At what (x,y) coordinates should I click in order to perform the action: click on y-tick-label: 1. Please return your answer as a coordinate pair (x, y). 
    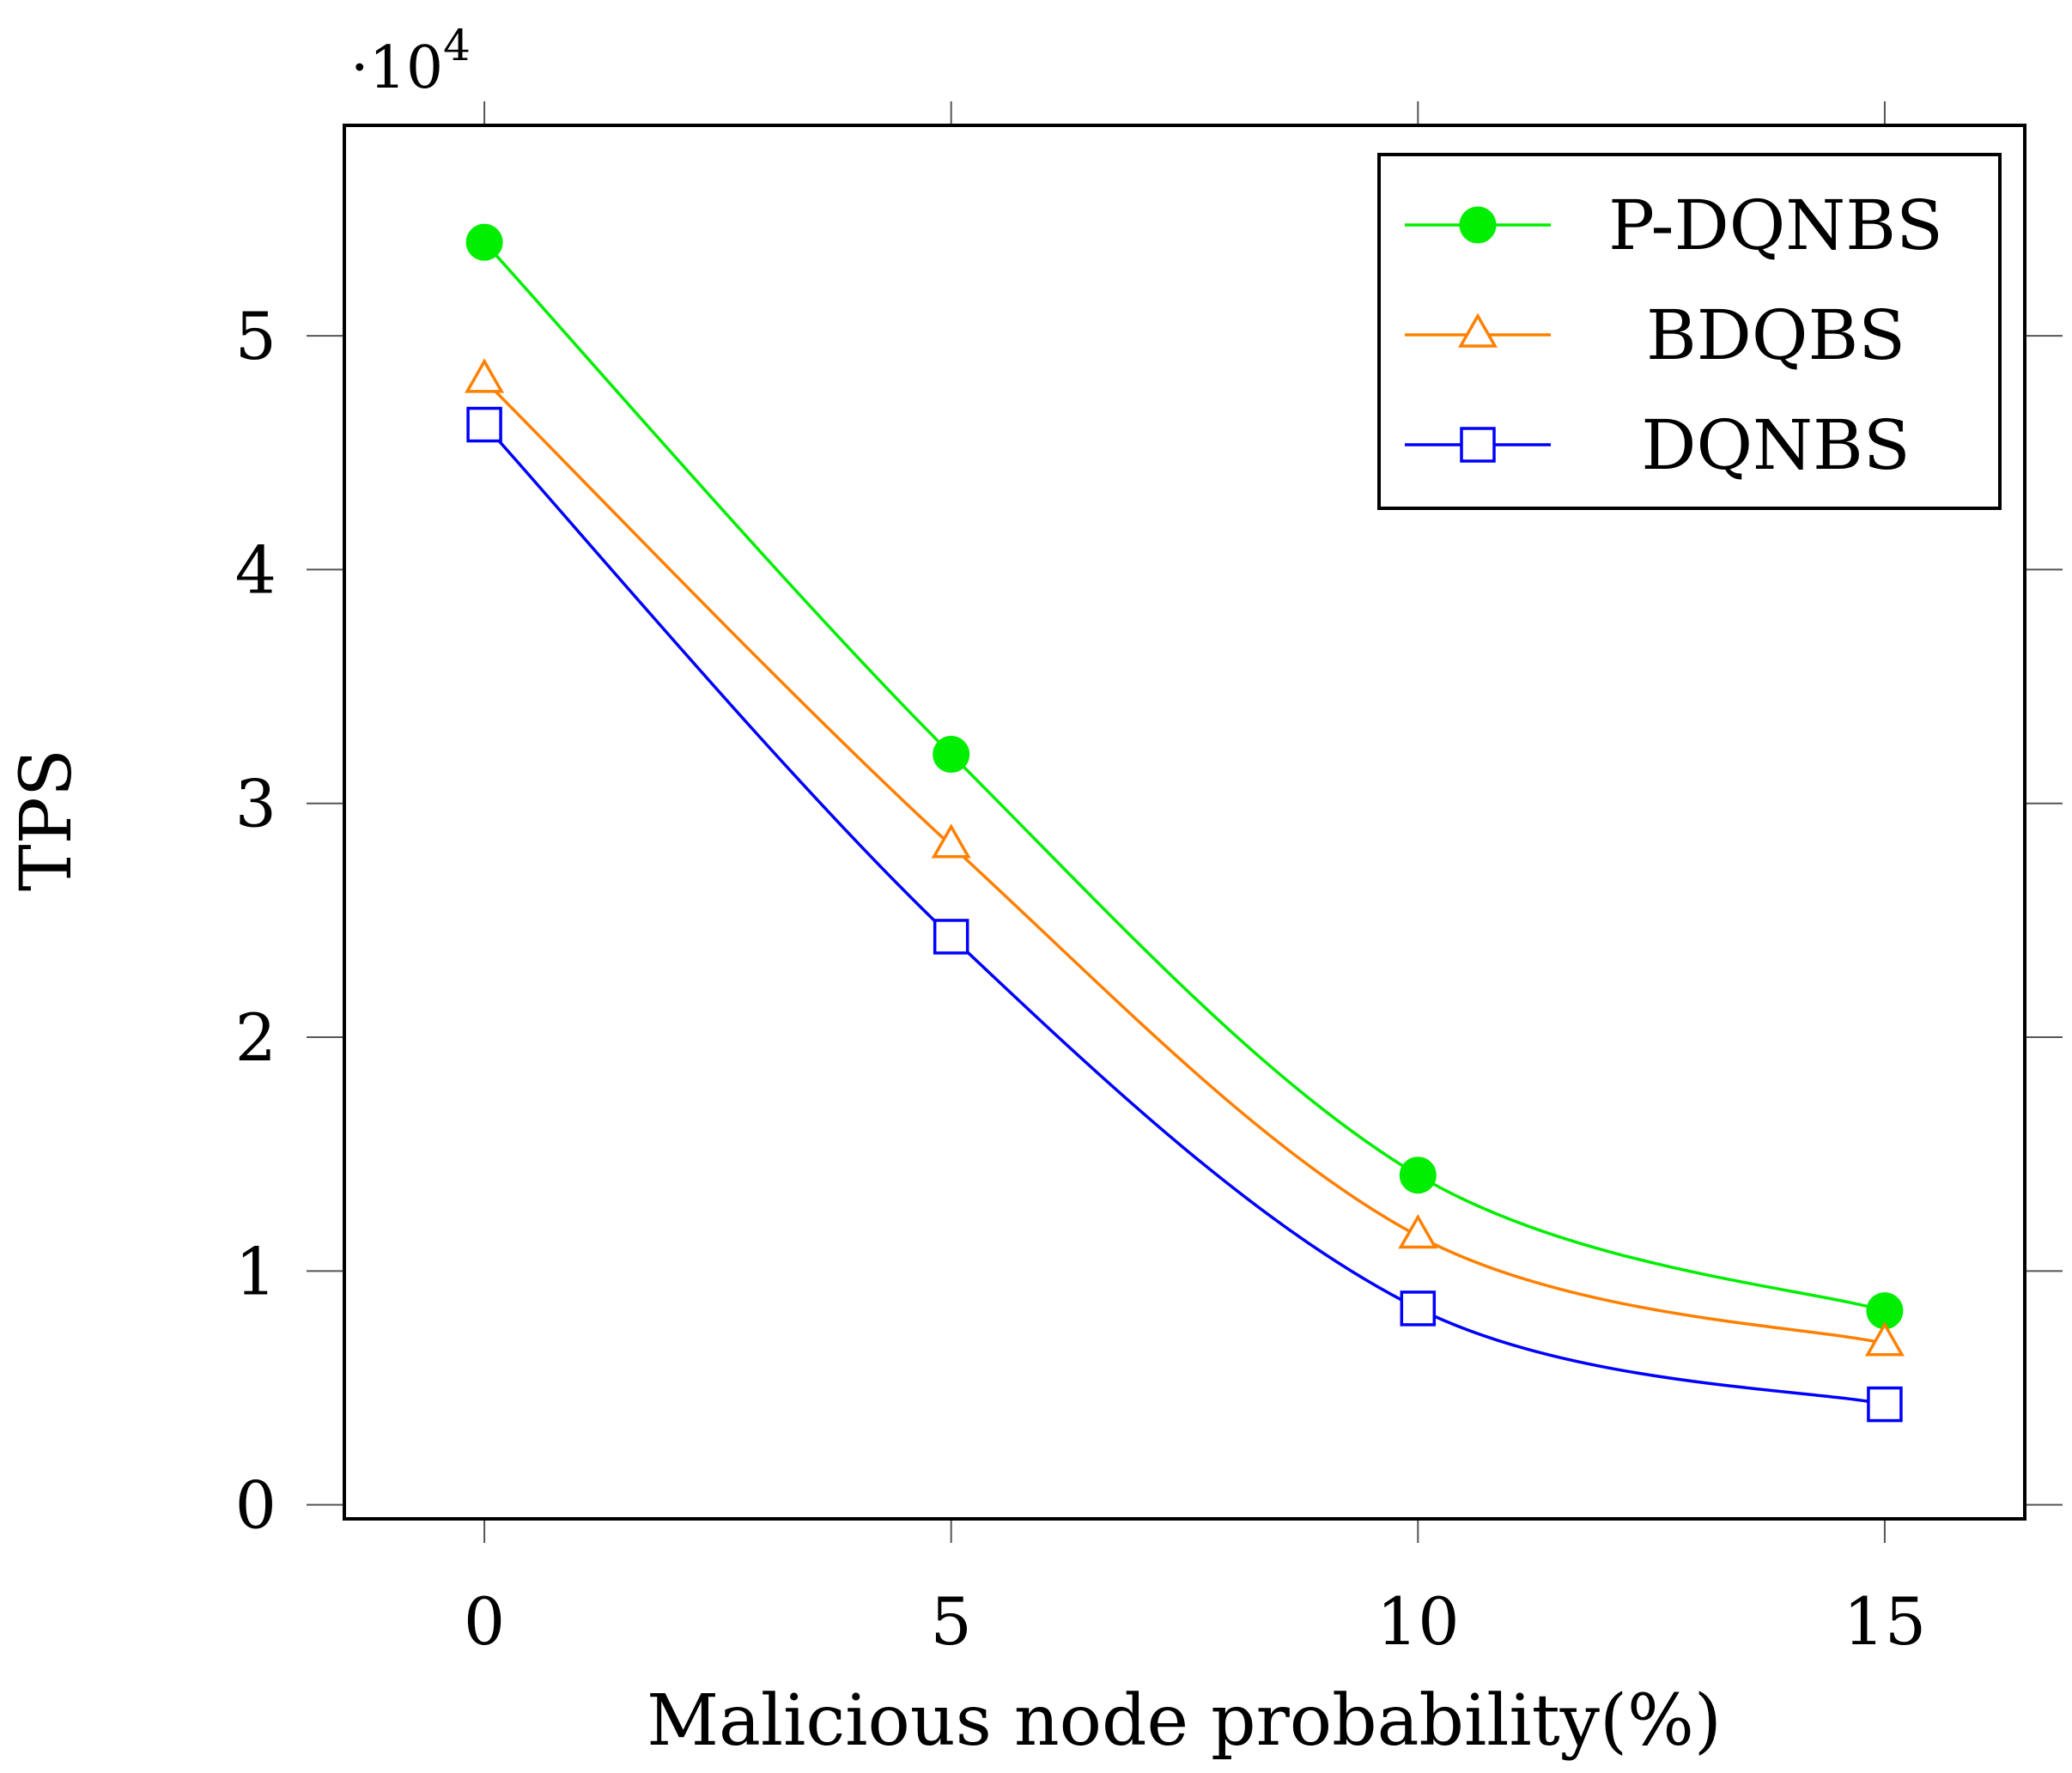
    Looking at the image, I should click on (256, 1271).